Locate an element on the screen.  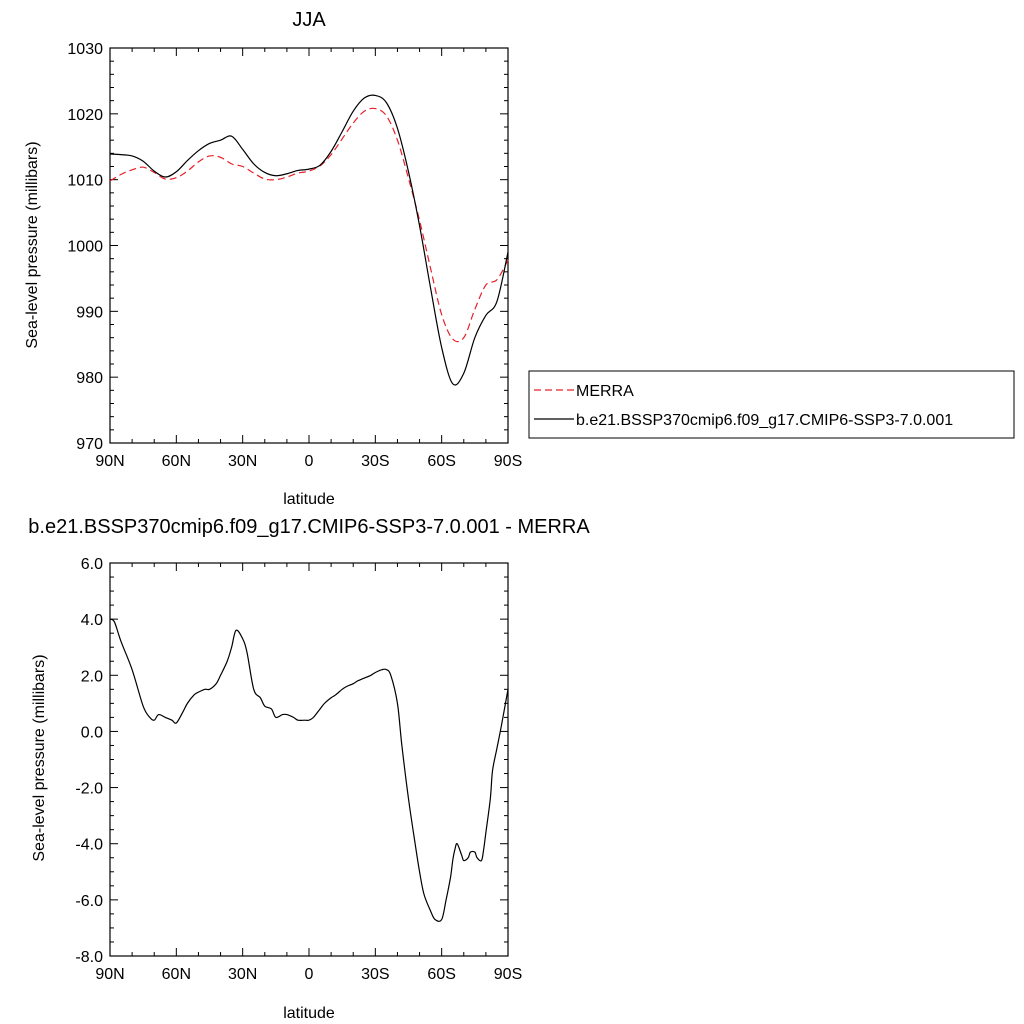
bottom-y-tick-labels: -8.0 -6.0 -4.0 -2.0 0.0 2.0 4.0 6.0 is located at coordinates (89, 761).